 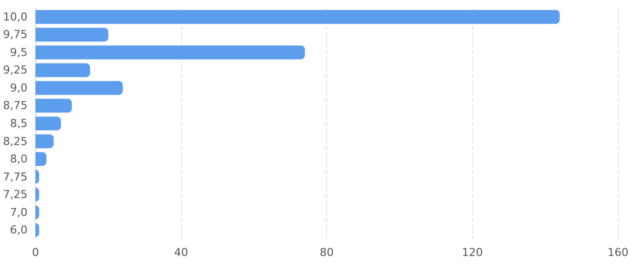 I want to click on x-tick-label: 0, so click(x=35, y=252).